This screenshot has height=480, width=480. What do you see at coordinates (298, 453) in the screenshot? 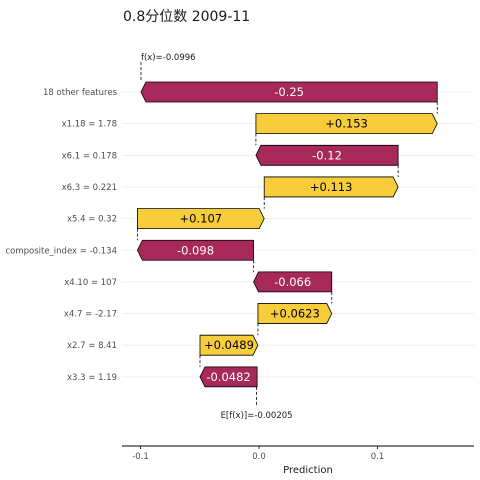
I see `x-axis: -0.1 0.0 0.1` at bounding box center [298, 453].